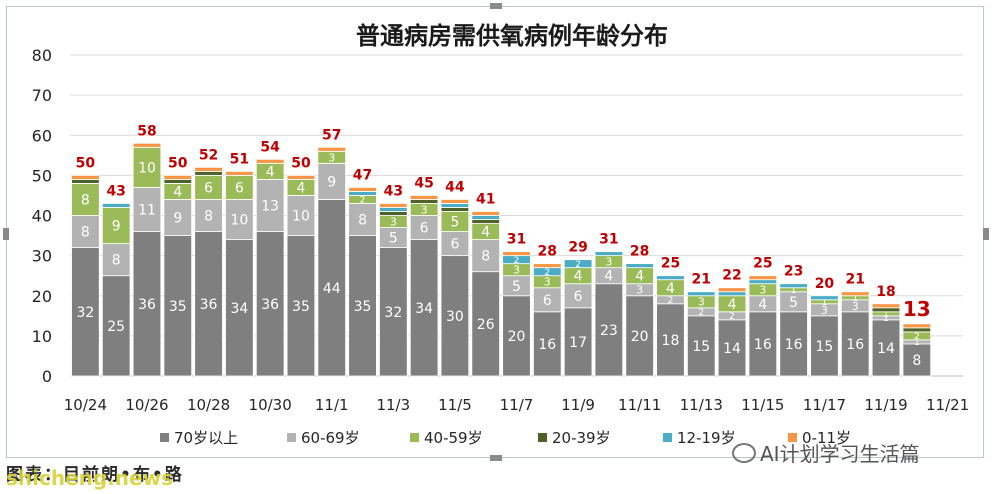 The width and height of the screenshot is (992, 494). I want to click on total-label: 52, so click(208, 155).